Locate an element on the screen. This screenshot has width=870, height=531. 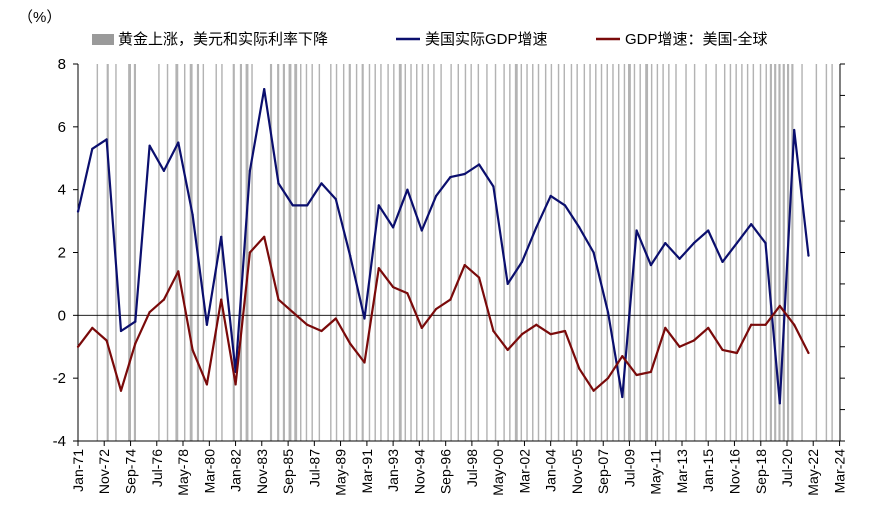
y-tick-label: -4 is located at coordinates (59, 441).